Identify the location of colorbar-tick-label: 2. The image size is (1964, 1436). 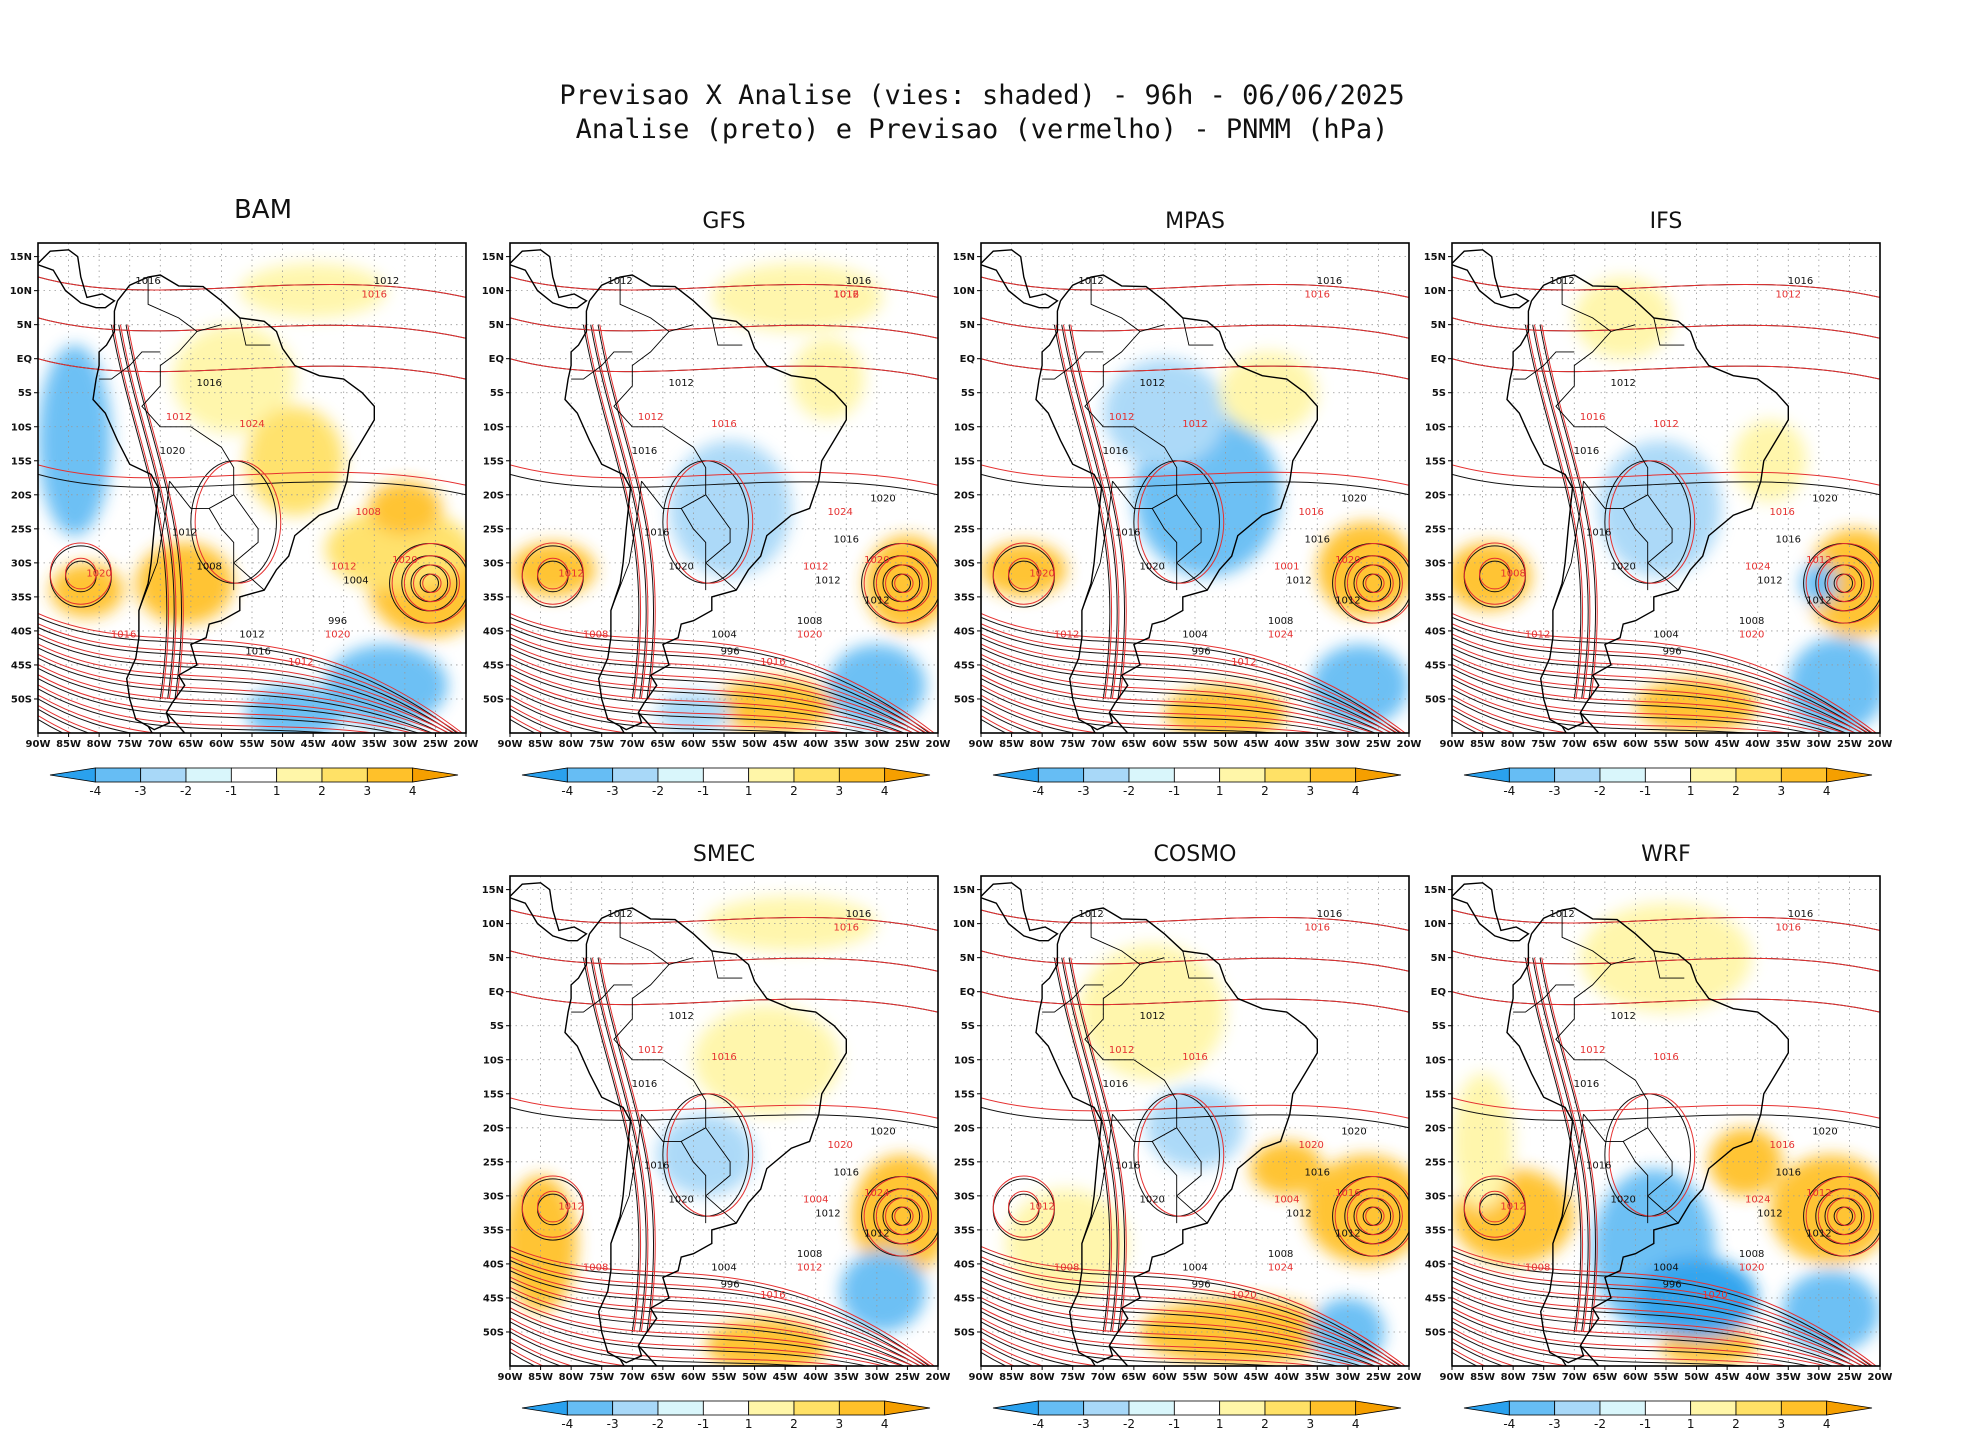
(1265, 1424).